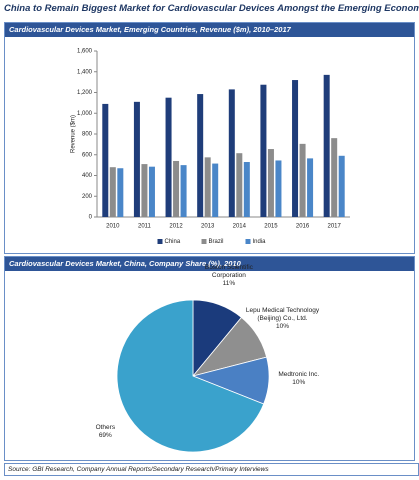 The height and width of the screenshot is (480, 419). I want to click on y-tick-label: 1,400, so click(85, 72).